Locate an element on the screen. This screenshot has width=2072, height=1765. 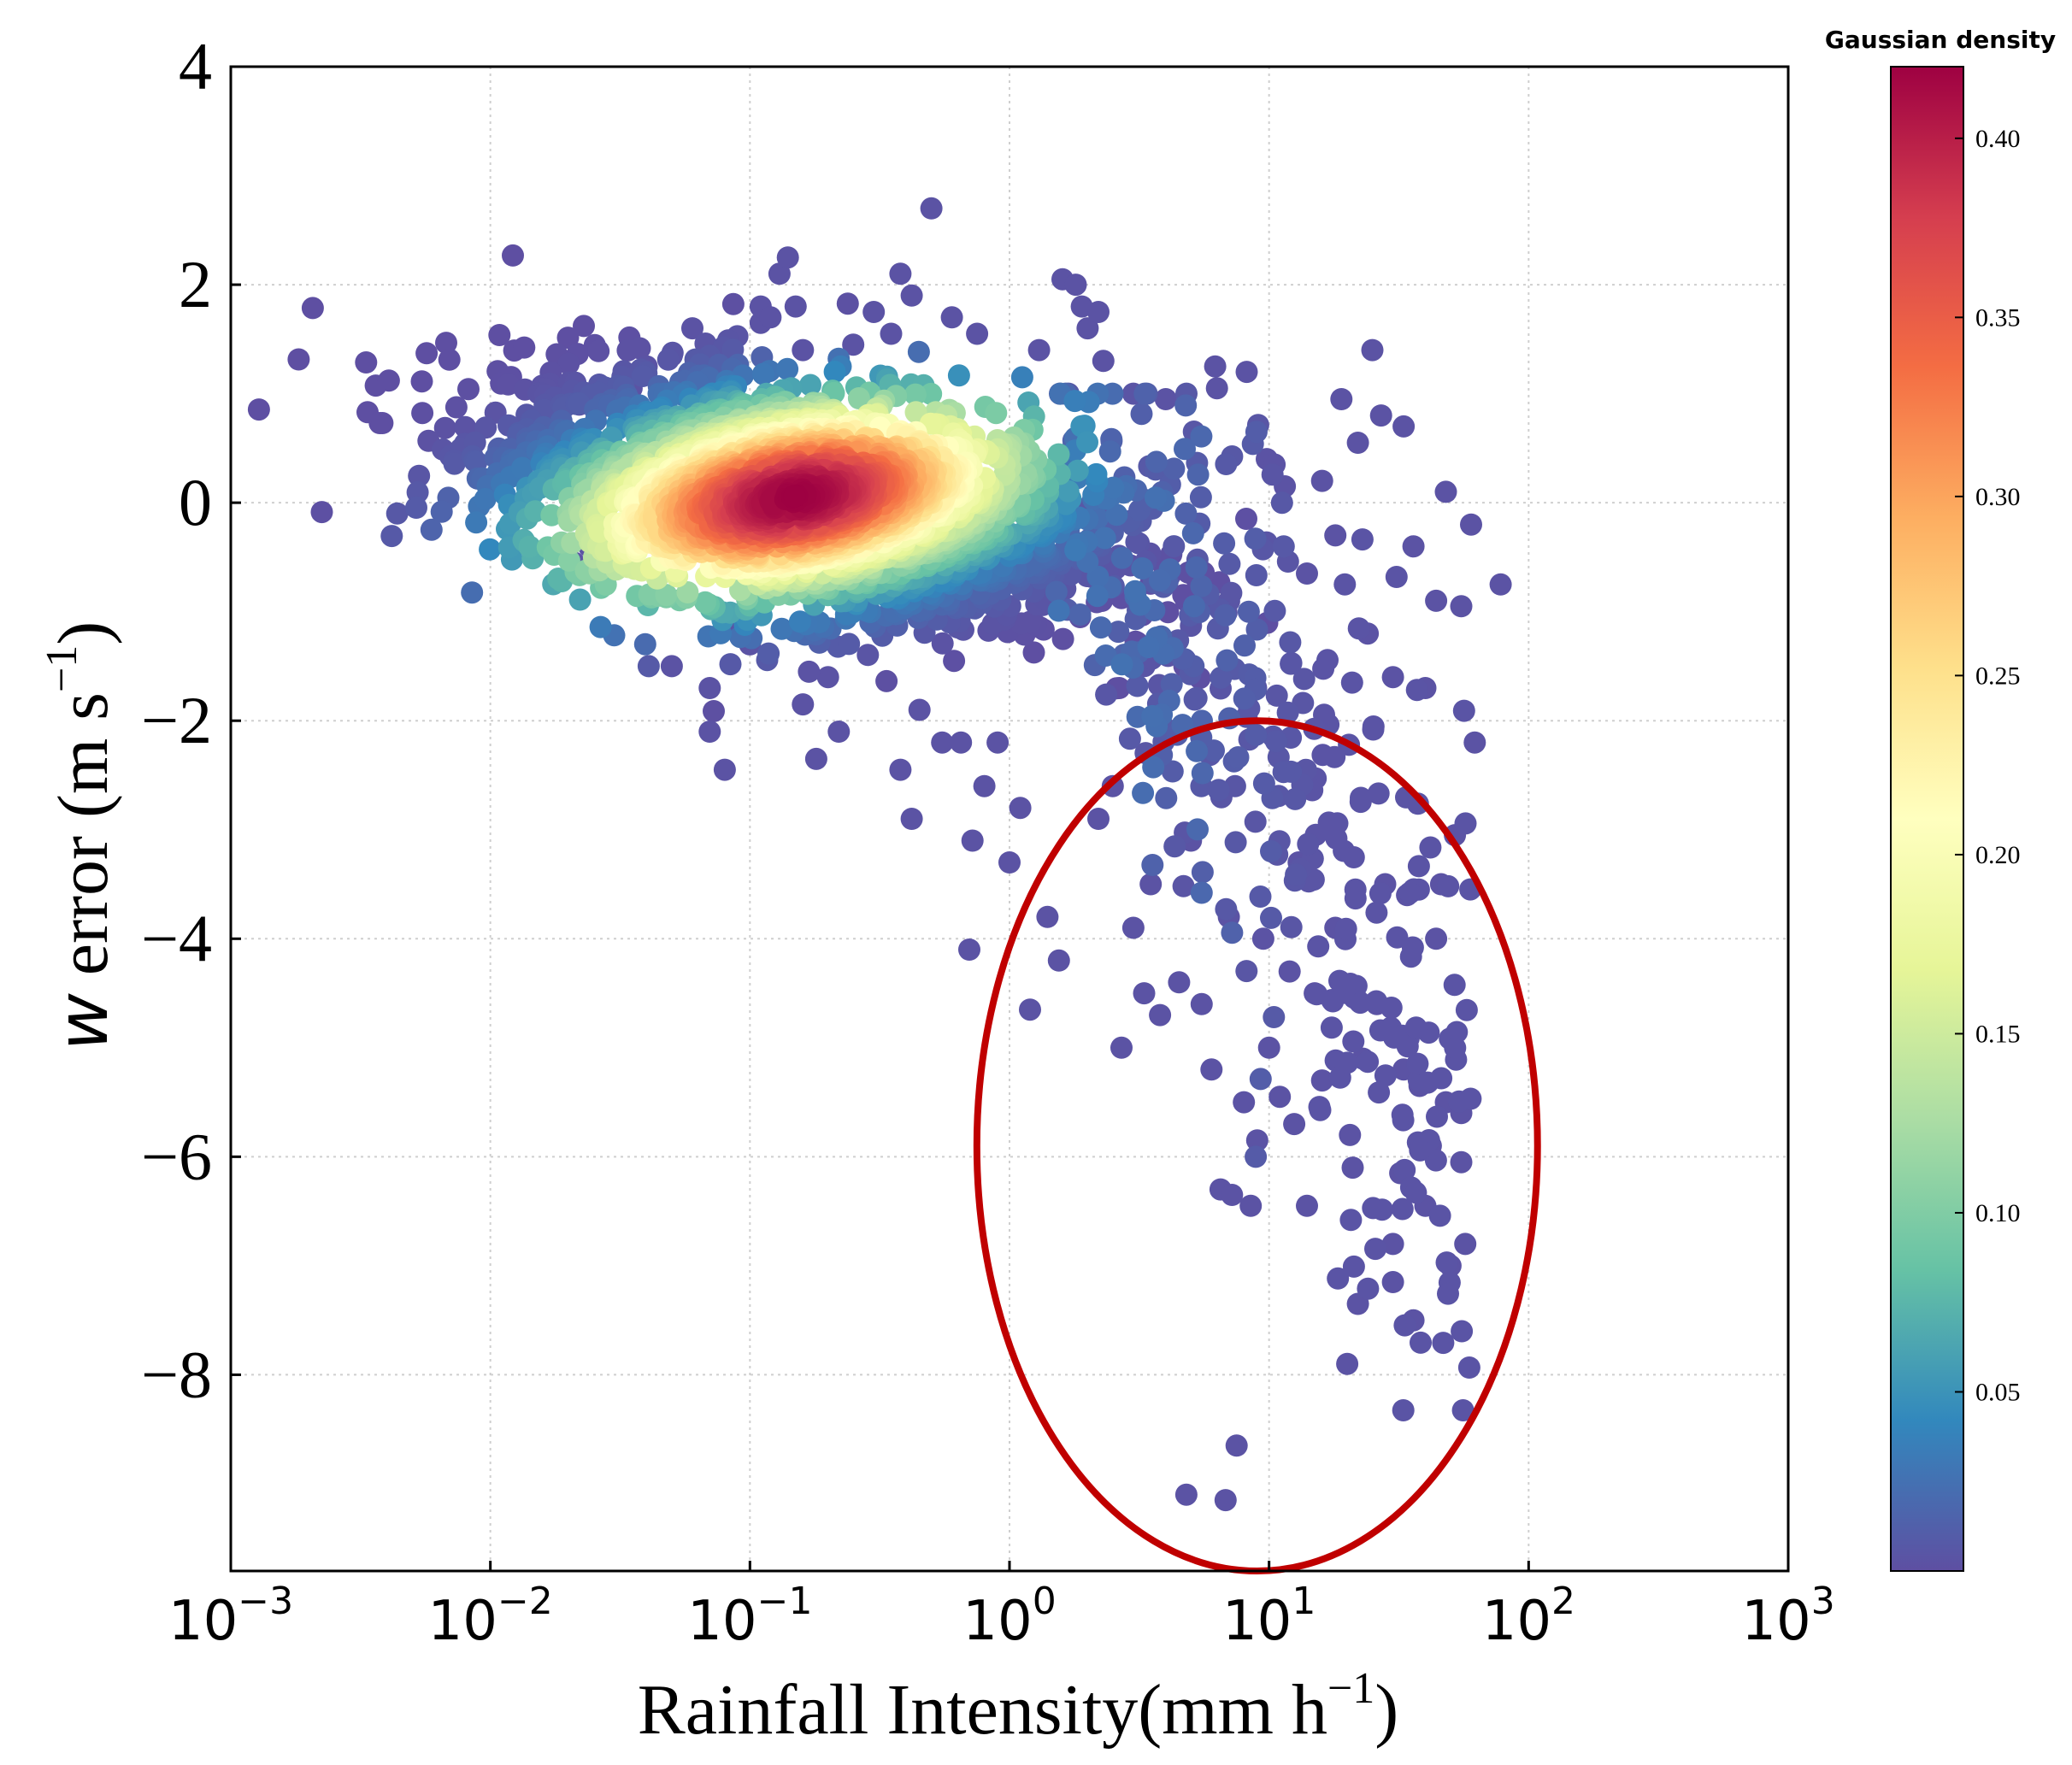
y-tick-label: −2 is located at coordinates (177, 720).